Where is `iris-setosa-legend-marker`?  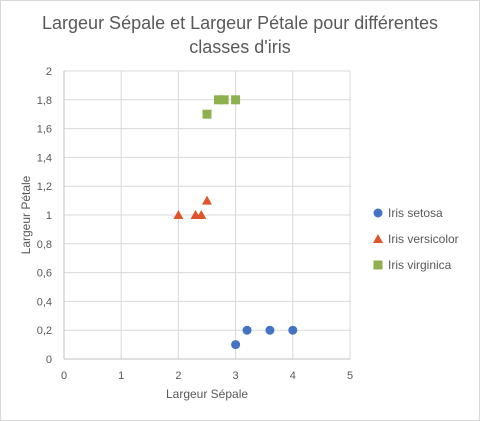
iris-setosa-legend-marker is located at coordinates (378, 213).